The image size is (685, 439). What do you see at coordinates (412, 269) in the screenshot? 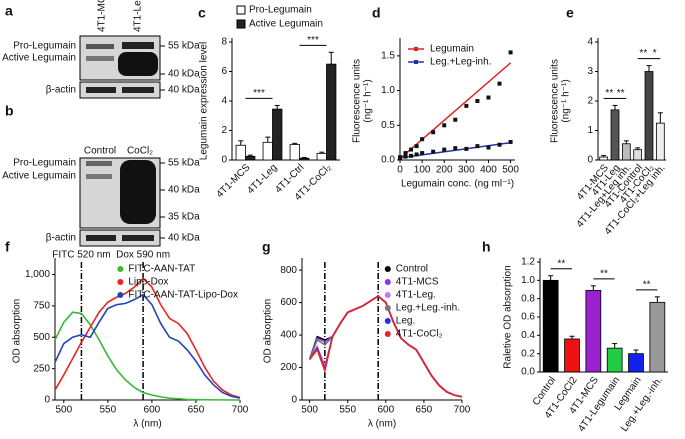
I see `legend-label: Control` at bounding box center [412, 269].